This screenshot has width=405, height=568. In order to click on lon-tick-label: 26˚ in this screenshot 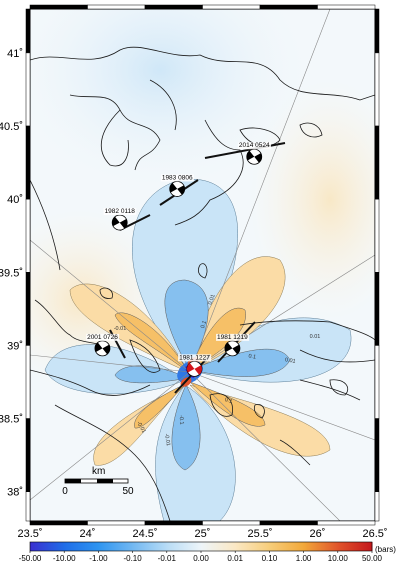, I will do `click(318, 534)`.